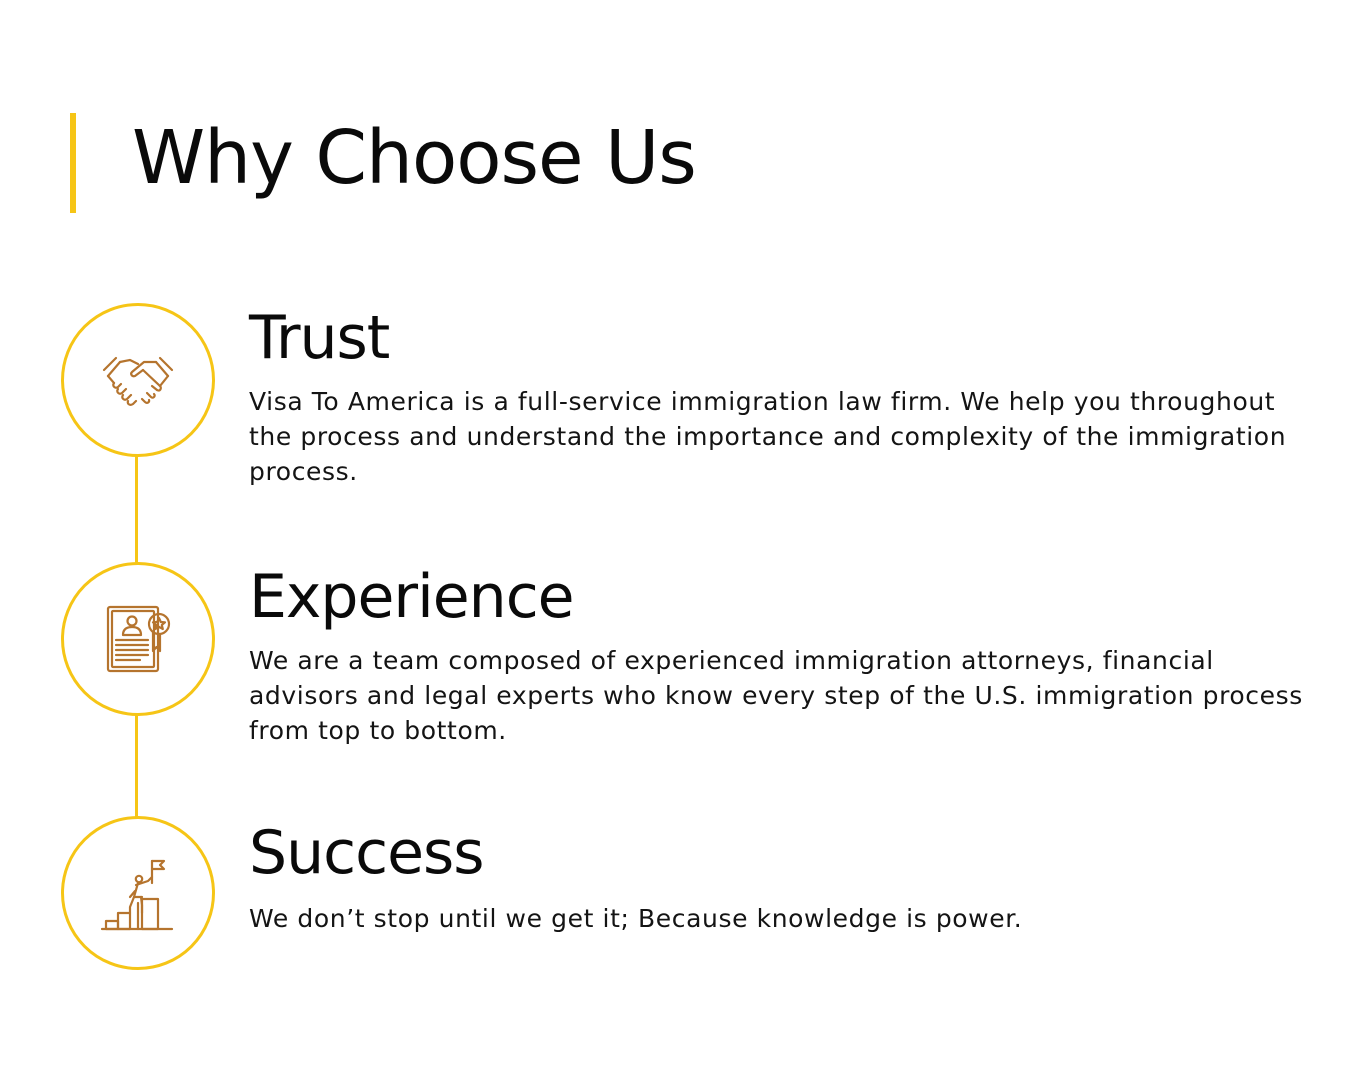 The height and width of the screenshot is (1080, 1350). What do you see at coordinates (412, 597) in the screenshot?
I see `feature-title: Experience` at bounding box center [412, 597].